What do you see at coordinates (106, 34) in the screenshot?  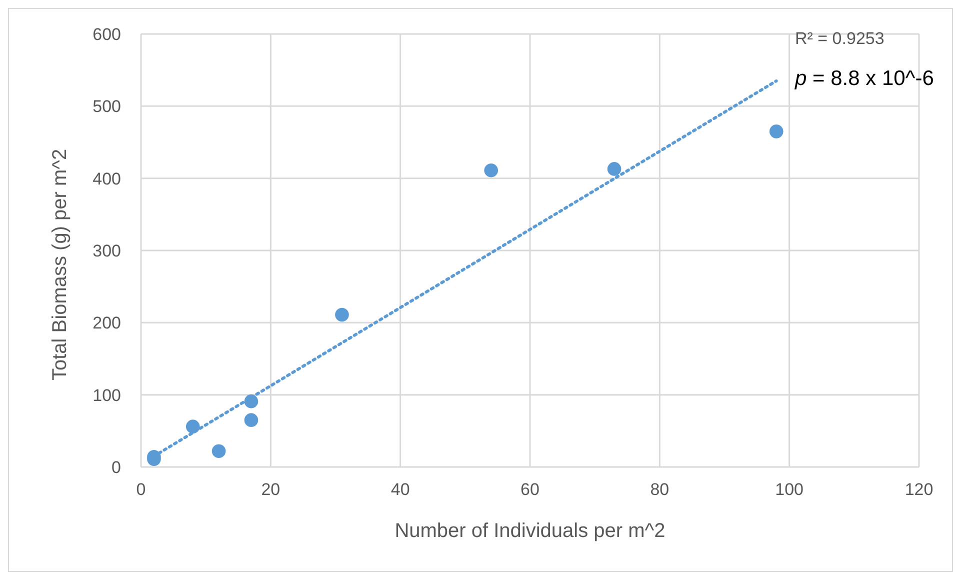 I see `y-tick-label: 600` at bounding box center [106, 34].